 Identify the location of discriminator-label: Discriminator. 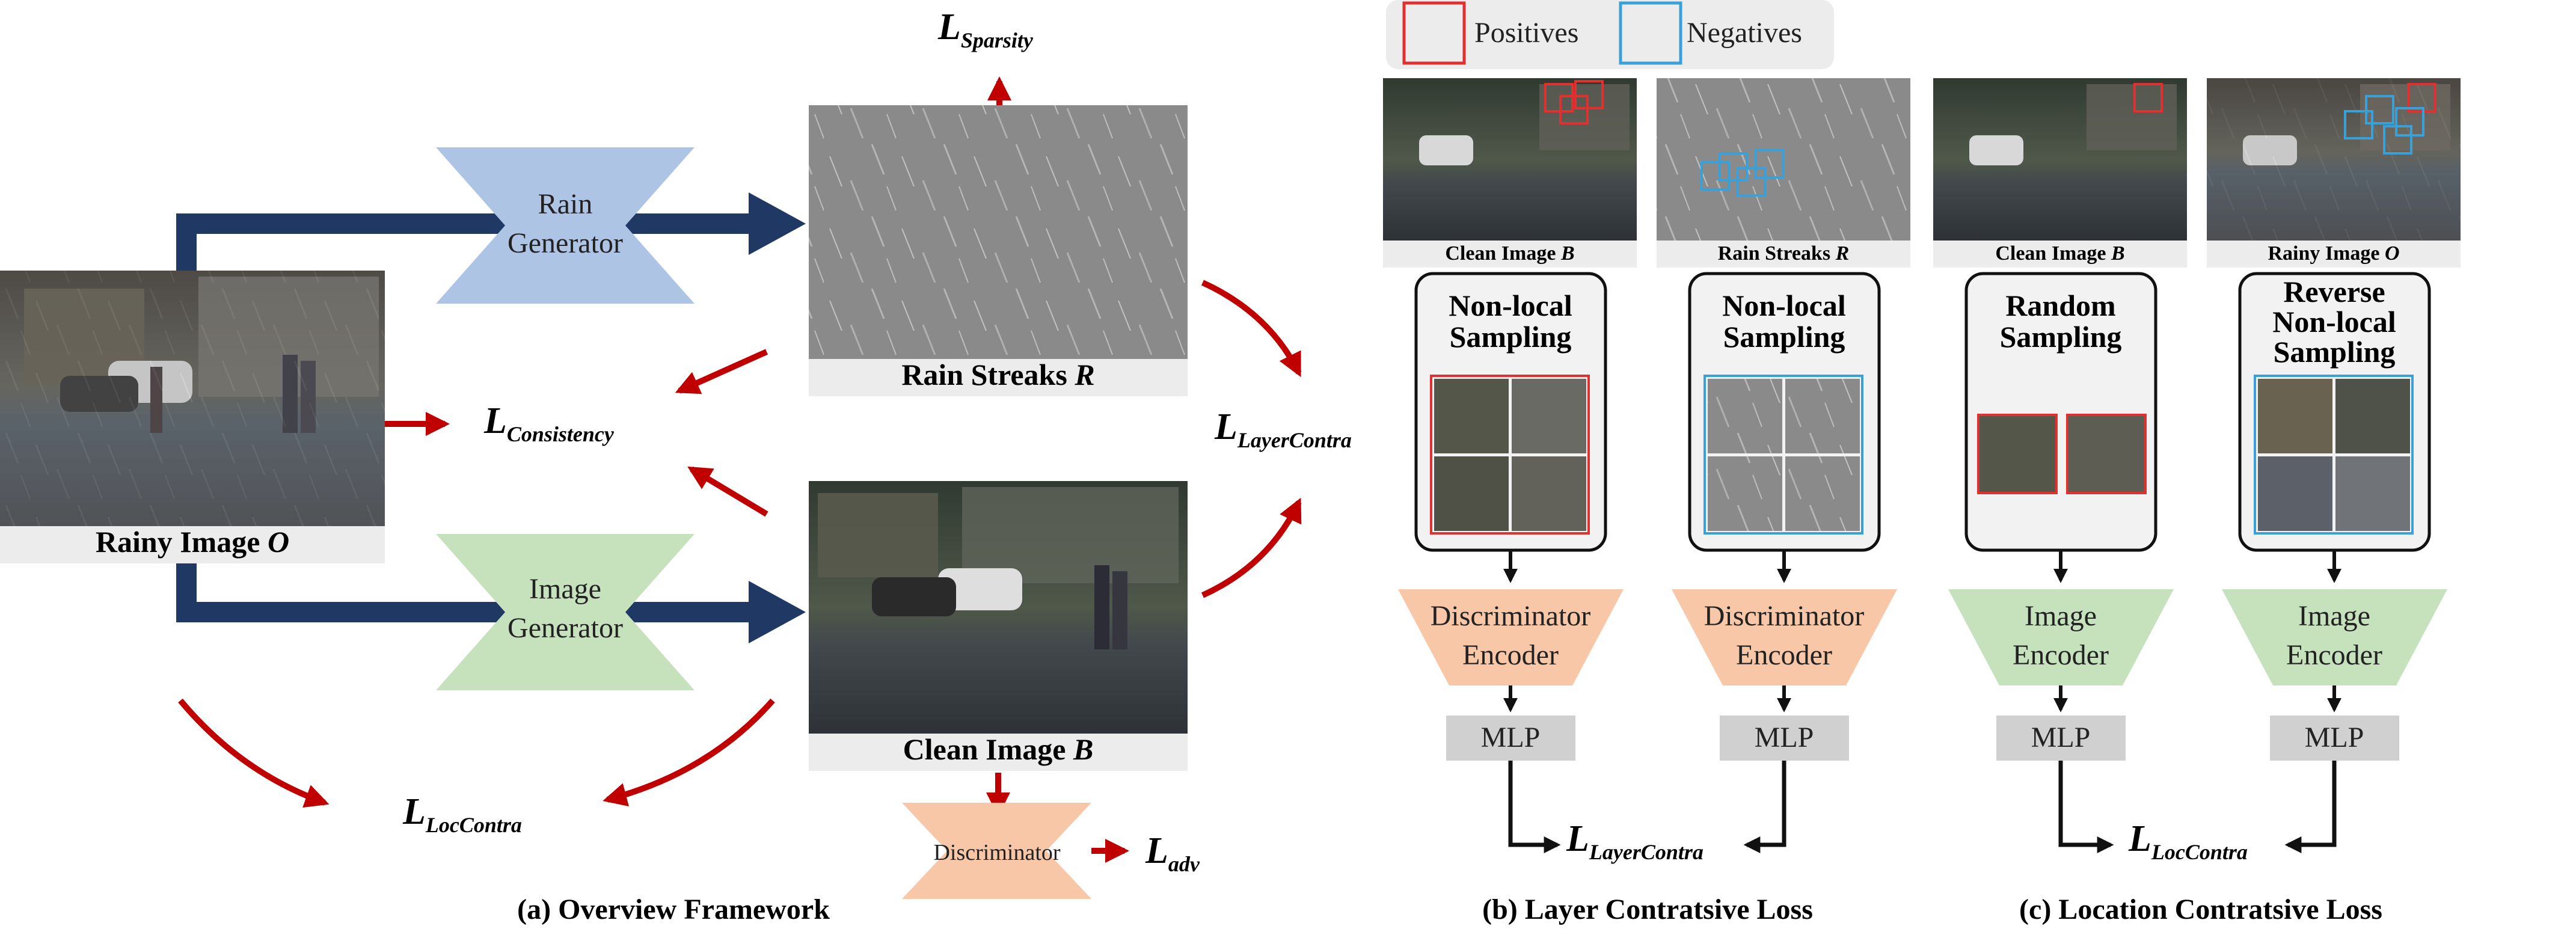
(996, 852).